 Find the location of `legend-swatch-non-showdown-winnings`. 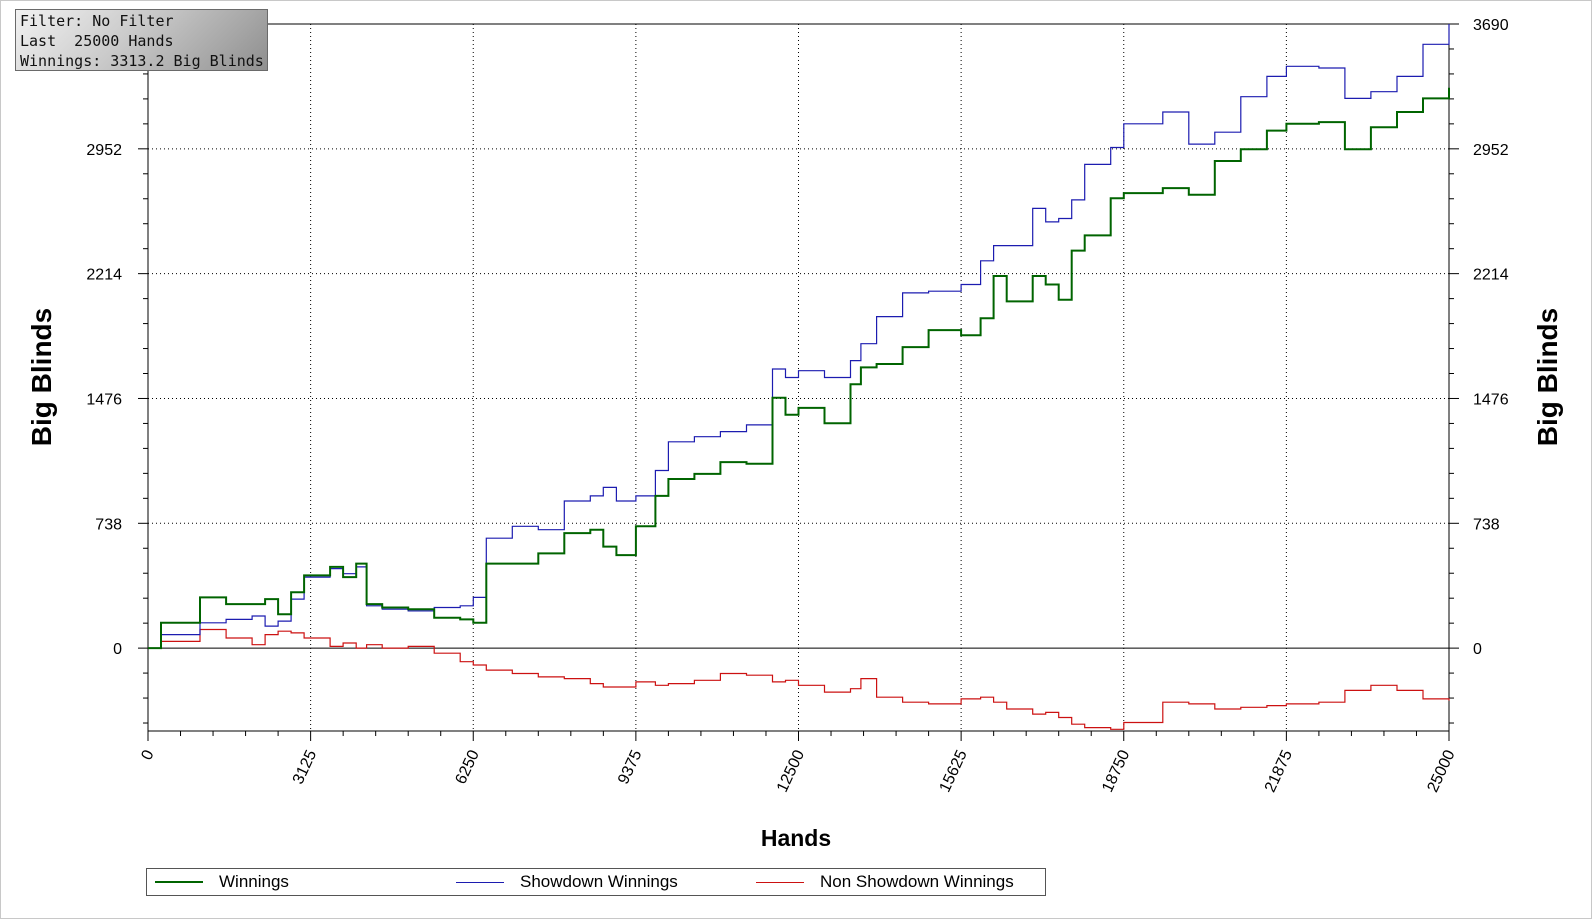

legend-swatch-non-showdown-winnings is located at coordinates (780, 882).